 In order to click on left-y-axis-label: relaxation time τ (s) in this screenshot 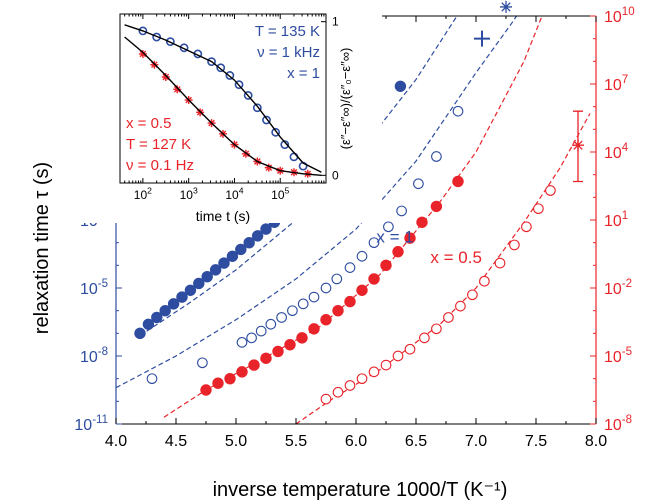, I will do `click(42, 248)`.